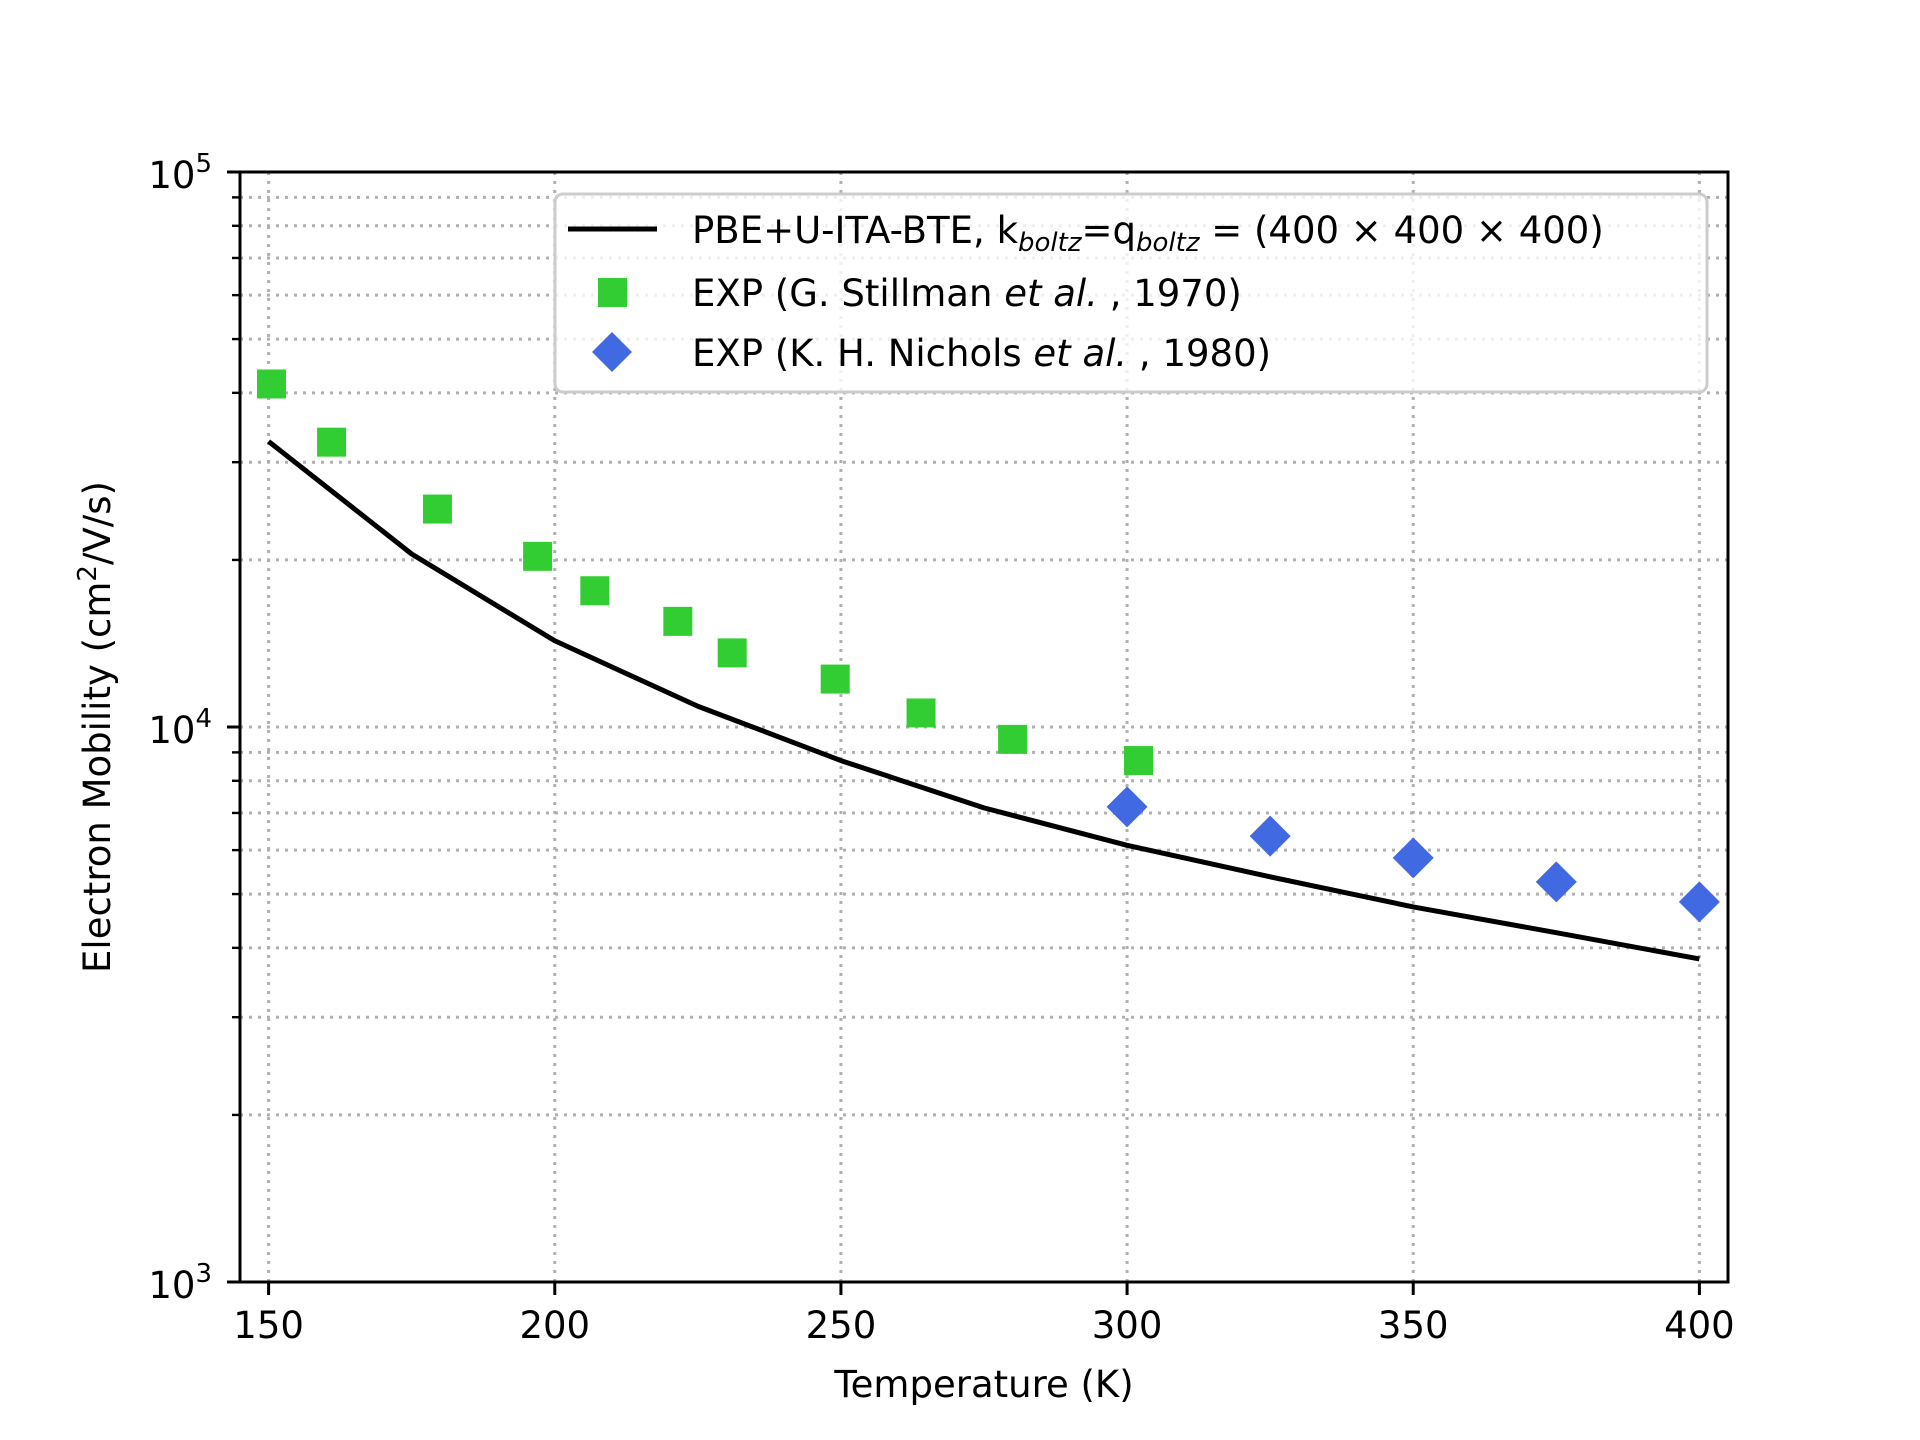  What do you see at coordinates (862, 353) in the screenshot?
I see `legend-label-text: EXP (K. H. Nichols` at bounding box center [862, 353].